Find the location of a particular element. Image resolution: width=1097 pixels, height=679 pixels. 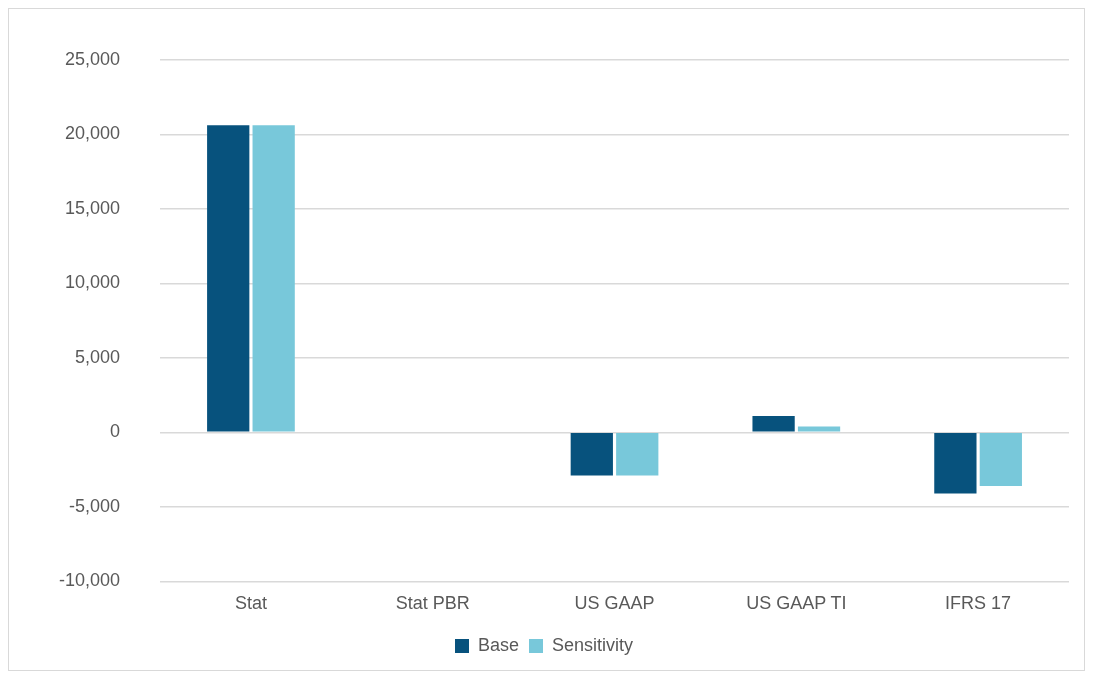

y-tick-label: 20,000 is located at coordinates (92, 133).